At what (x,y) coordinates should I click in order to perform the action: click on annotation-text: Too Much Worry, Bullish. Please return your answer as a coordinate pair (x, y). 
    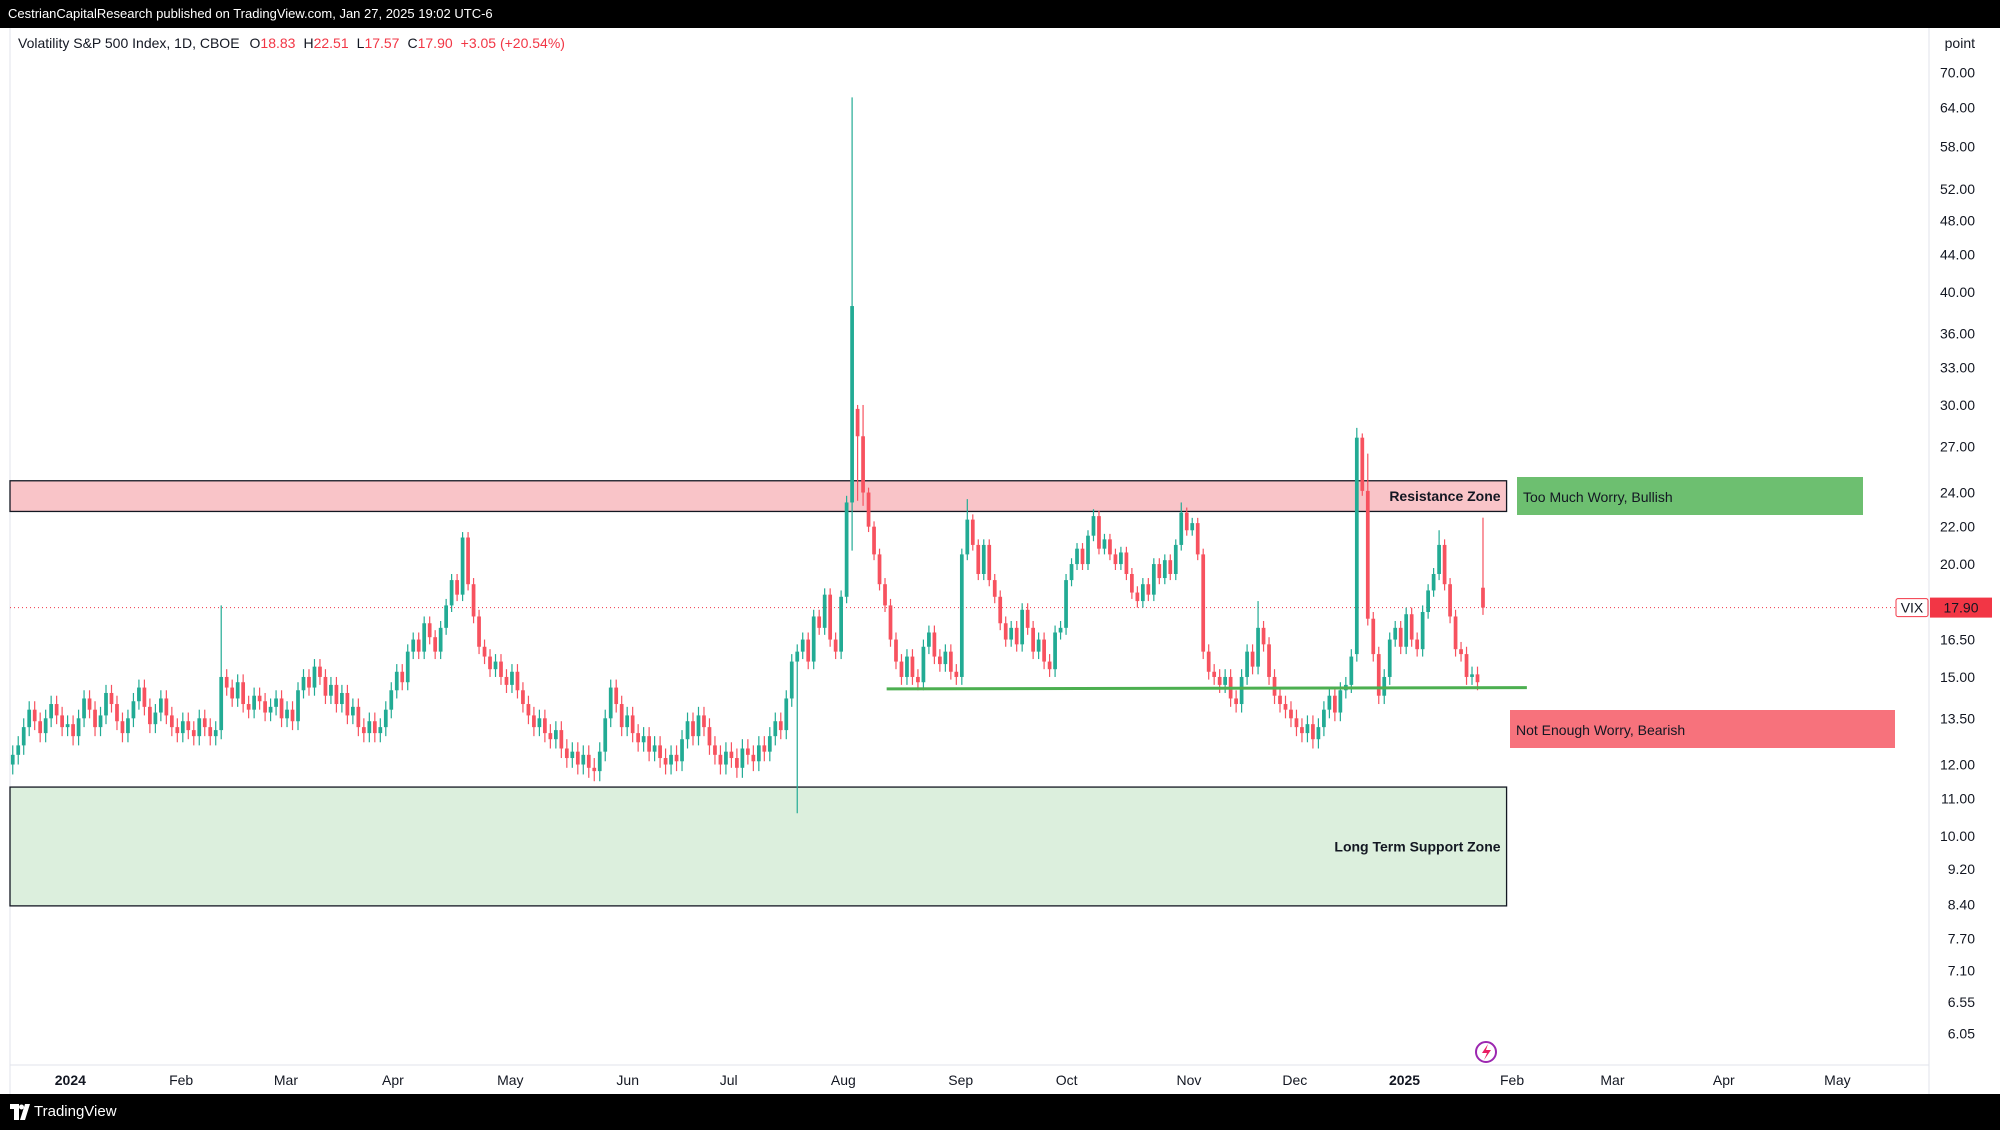
    Looking at the image, I should click on (1598, 497).